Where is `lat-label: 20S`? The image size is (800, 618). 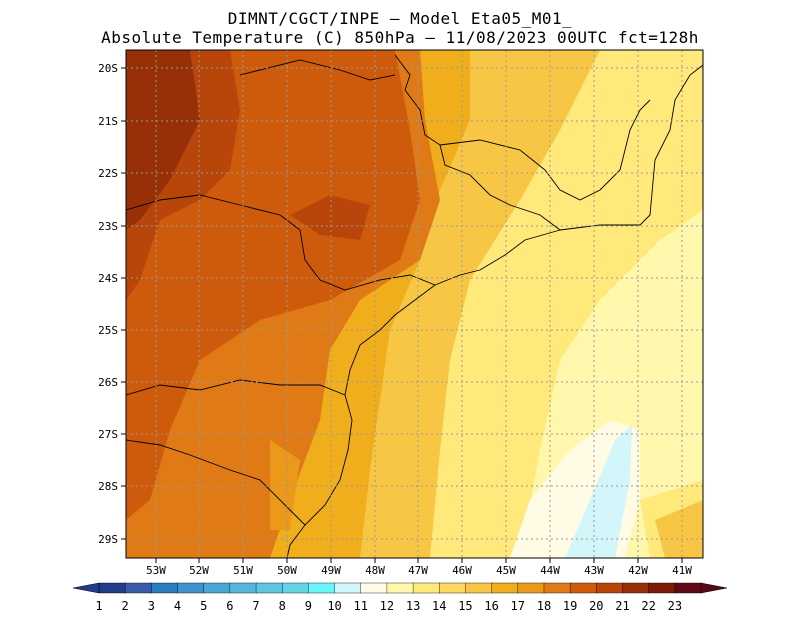 lat-label: 20S is located at coordinates (108, 68).